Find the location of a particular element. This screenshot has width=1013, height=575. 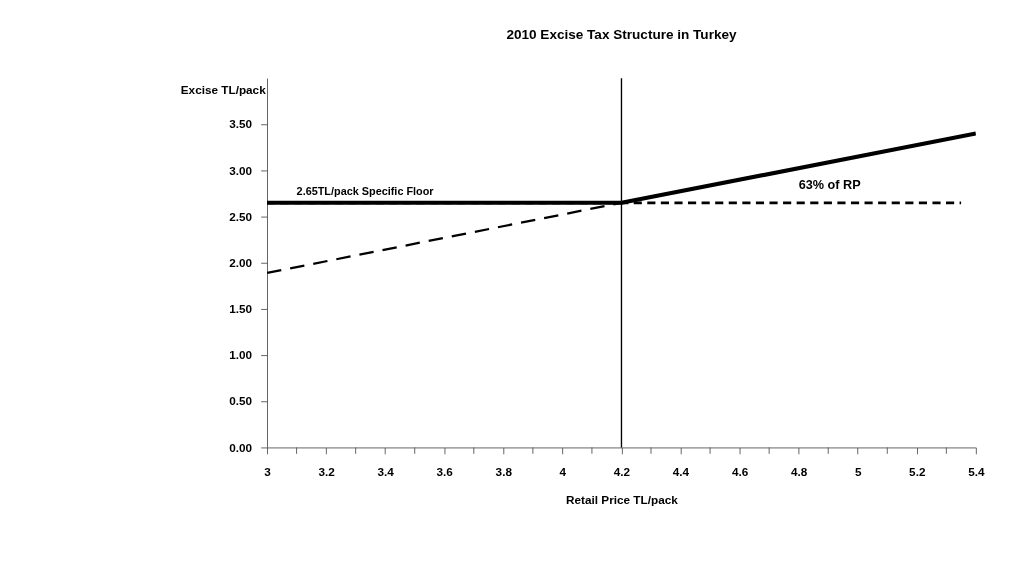

x-tick-label: 4.8 is located at coordinates (799, 471).